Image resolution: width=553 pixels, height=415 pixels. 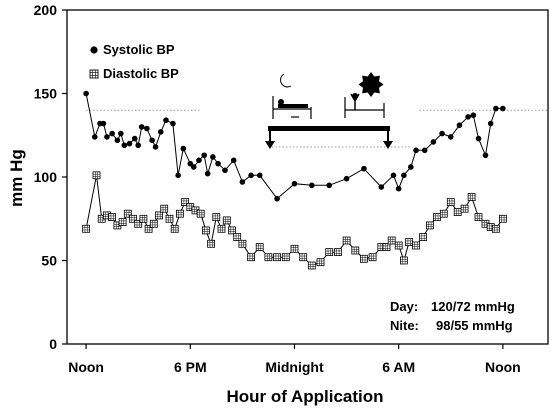 What do you see at coordinates (139, 49) in the screenshot?
I see `legend-systolic-label: Systolic BP` at bounding box center [139, 49].